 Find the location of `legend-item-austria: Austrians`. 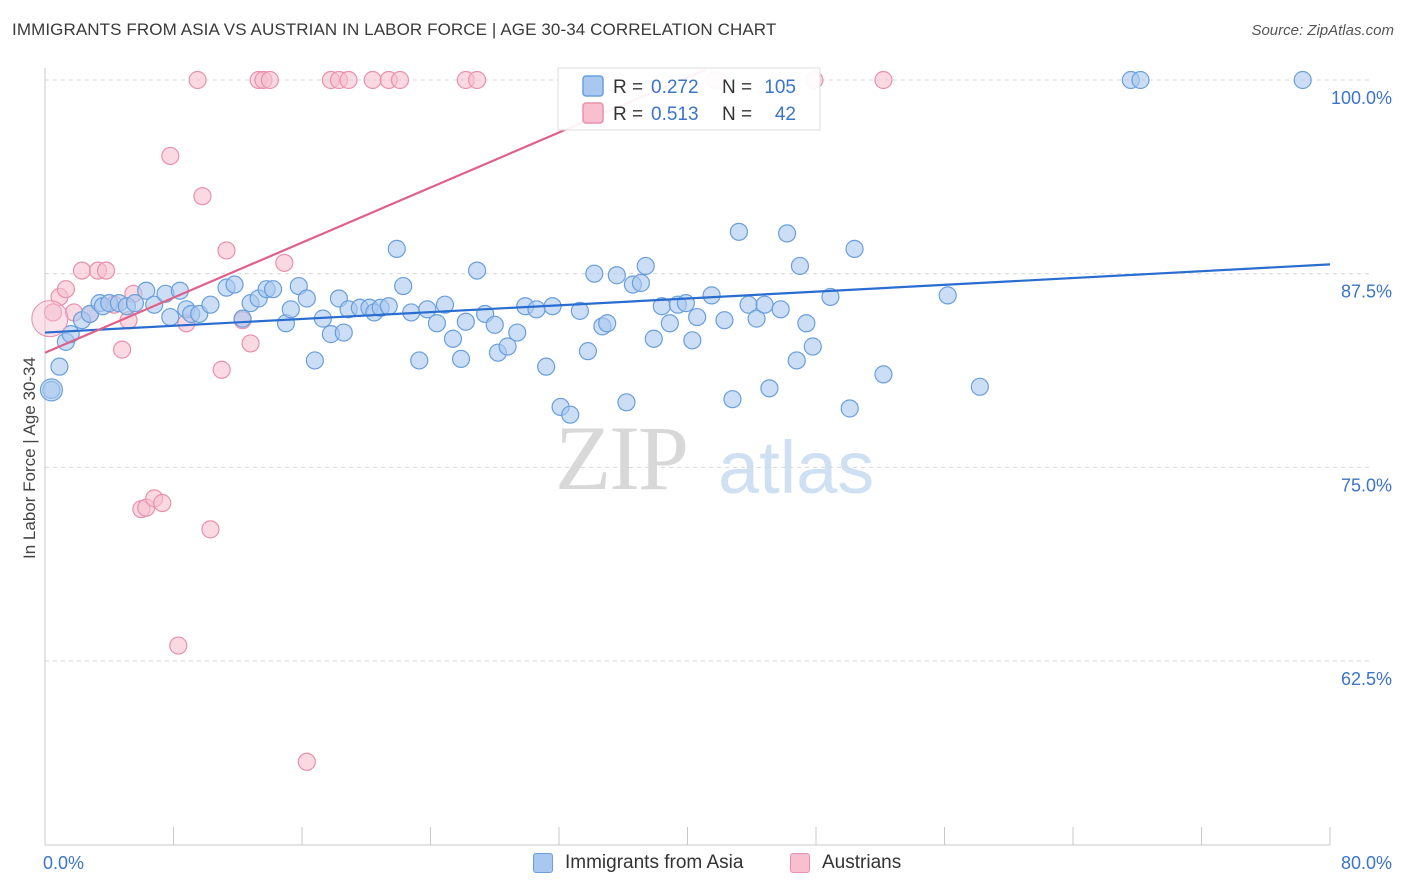

legend-item-austria: Austrians is located at coordinates (845, 863).